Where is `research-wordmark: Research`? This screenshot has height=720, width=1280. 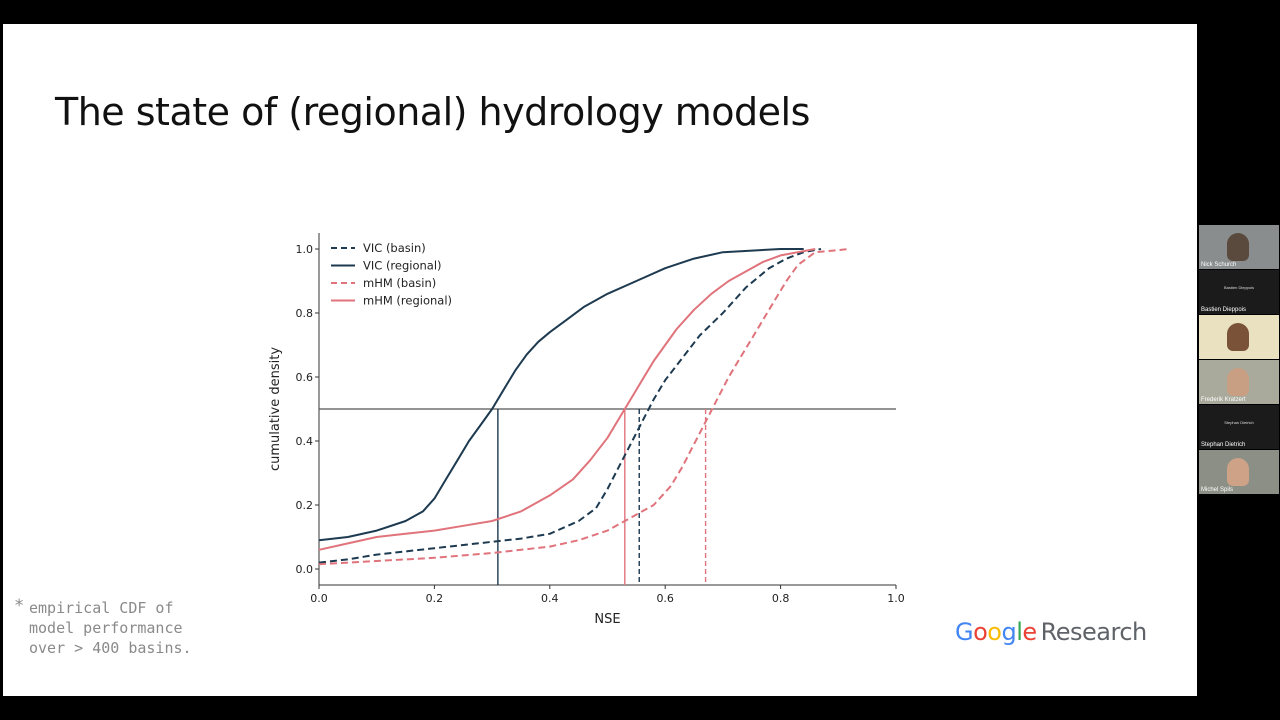 research-wordmark: Research is located at coordinates (1094, 632).